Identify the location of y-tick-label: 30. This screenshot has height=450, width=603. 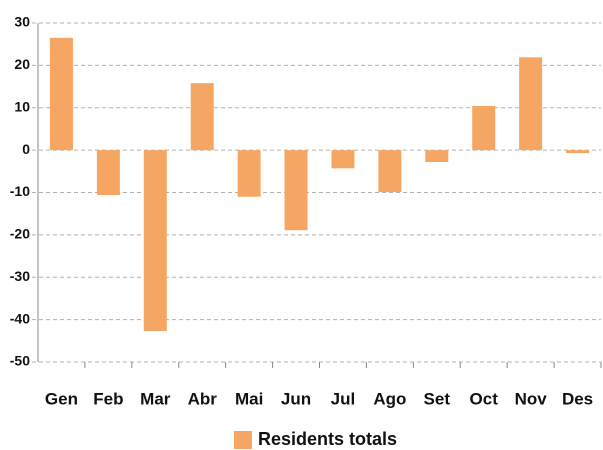
(22, 22).